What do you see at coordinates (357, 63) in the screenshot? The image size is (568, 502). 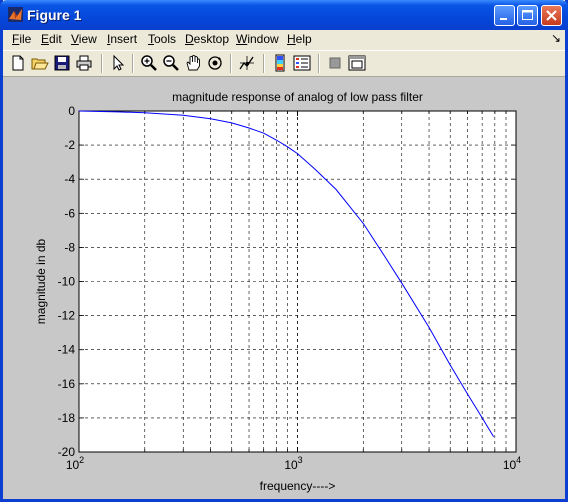 I see `show-plot-tools-icon` at bounding box center [357, 63].